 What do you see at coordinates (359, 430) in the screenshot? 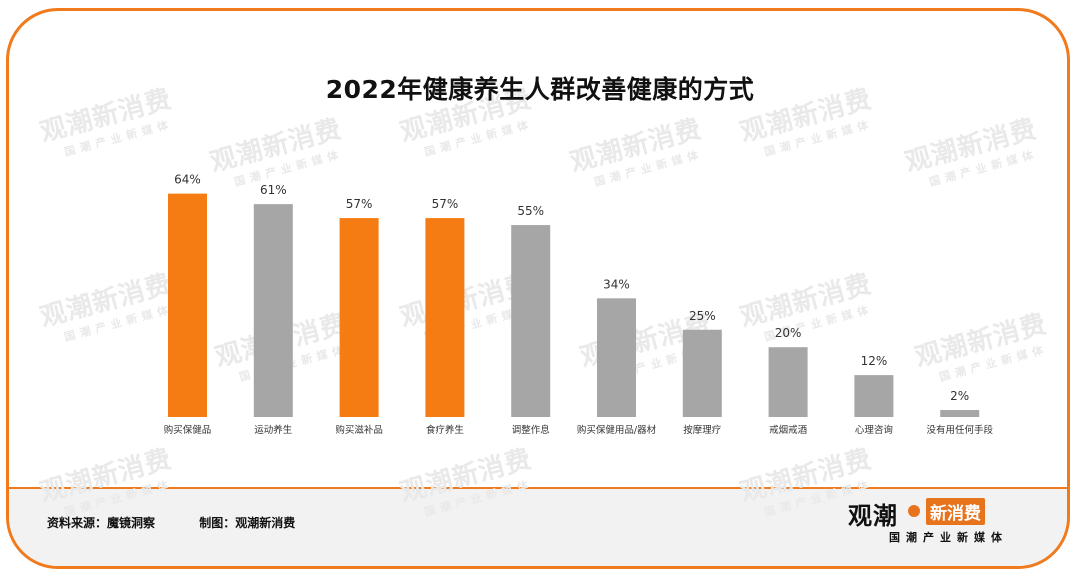
I see `category-label-2: 购买滋补品` at bounding box center [359, 430].